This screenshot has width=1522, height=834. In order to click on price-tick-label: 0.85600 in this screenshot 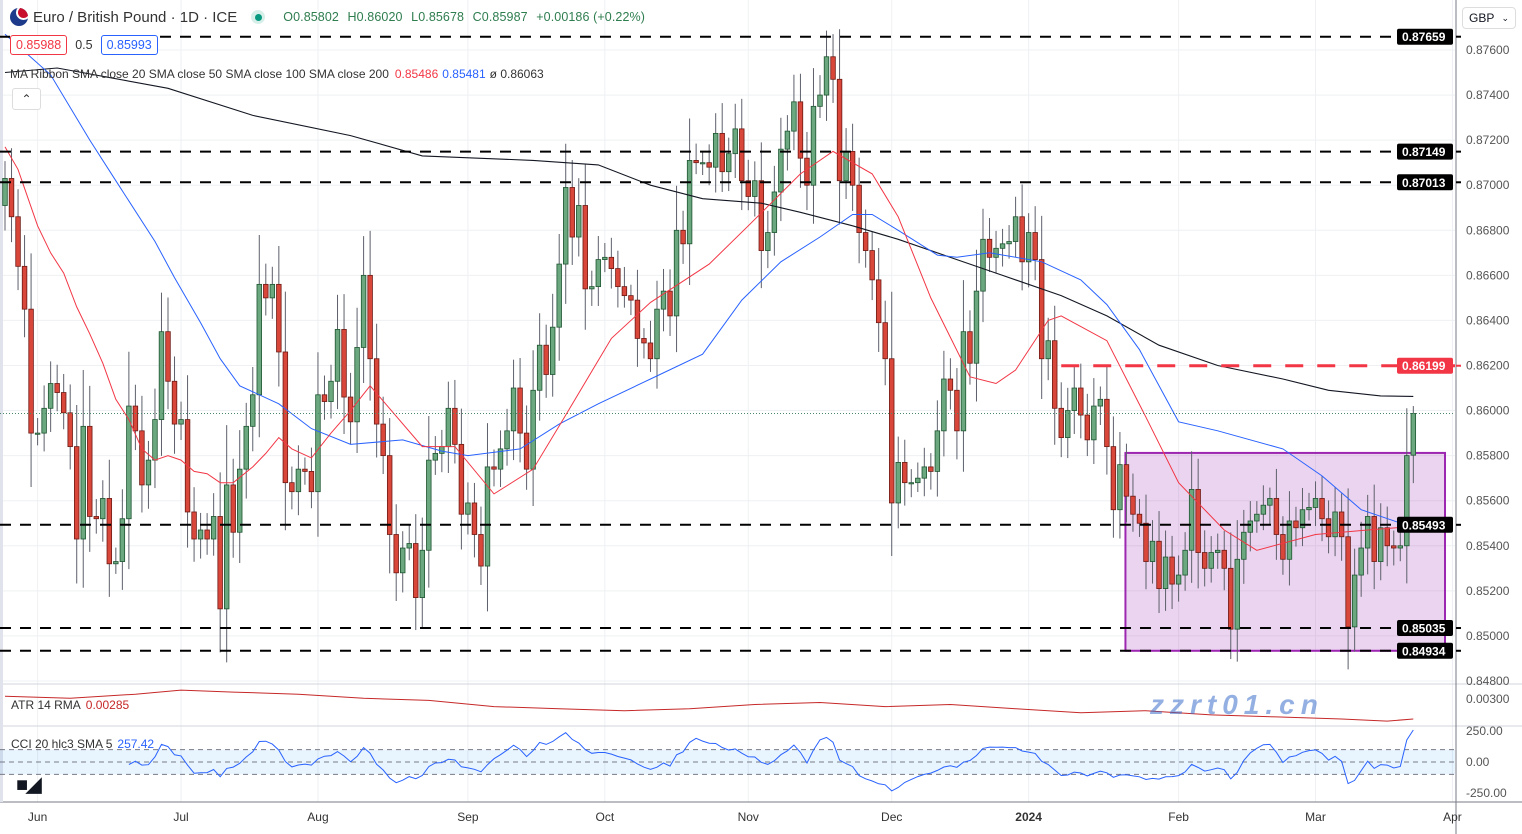, I will do `click(1488, 501)`.